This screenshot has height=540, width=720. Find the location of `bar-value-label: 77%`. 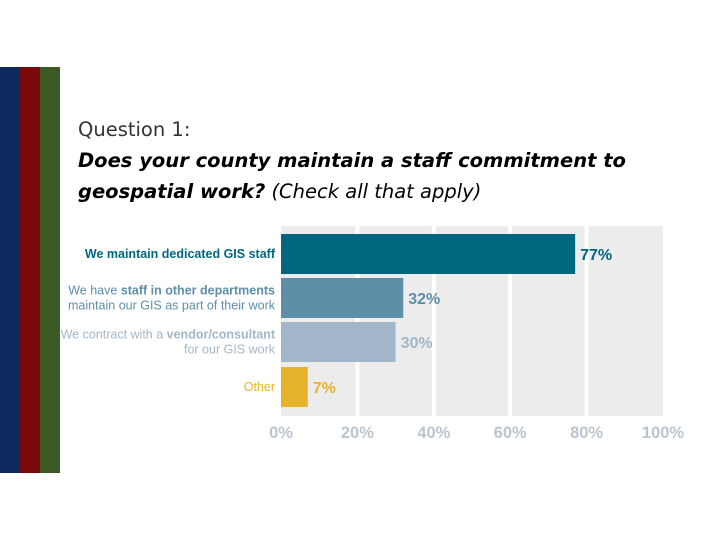

bar-value-label: 77% is located at coordinates (596, 255).